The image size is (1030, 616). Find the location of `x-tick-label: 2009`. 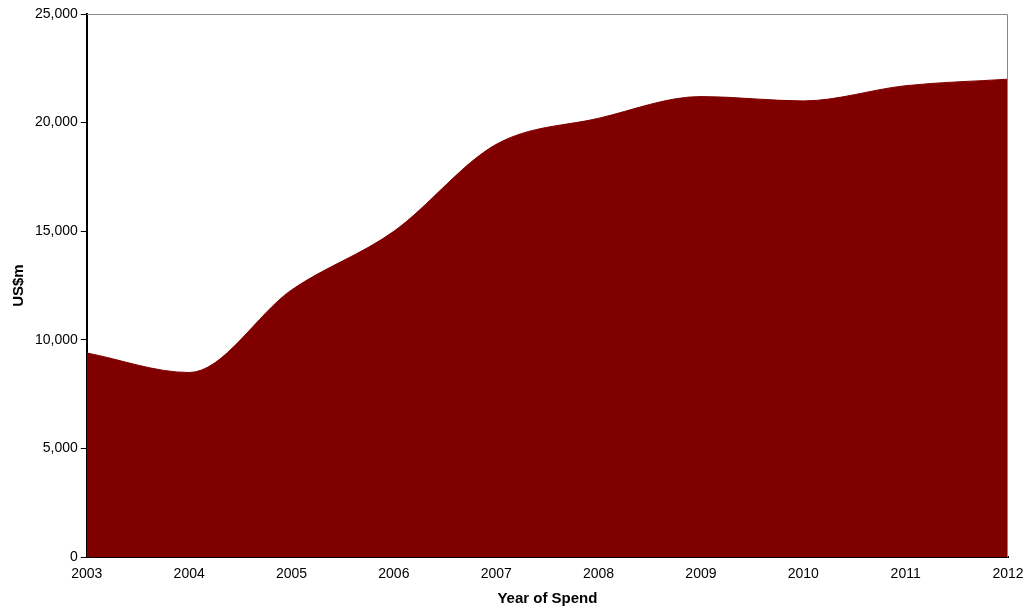

x-tick-label: 2009 is located at coordinates (701, 573).